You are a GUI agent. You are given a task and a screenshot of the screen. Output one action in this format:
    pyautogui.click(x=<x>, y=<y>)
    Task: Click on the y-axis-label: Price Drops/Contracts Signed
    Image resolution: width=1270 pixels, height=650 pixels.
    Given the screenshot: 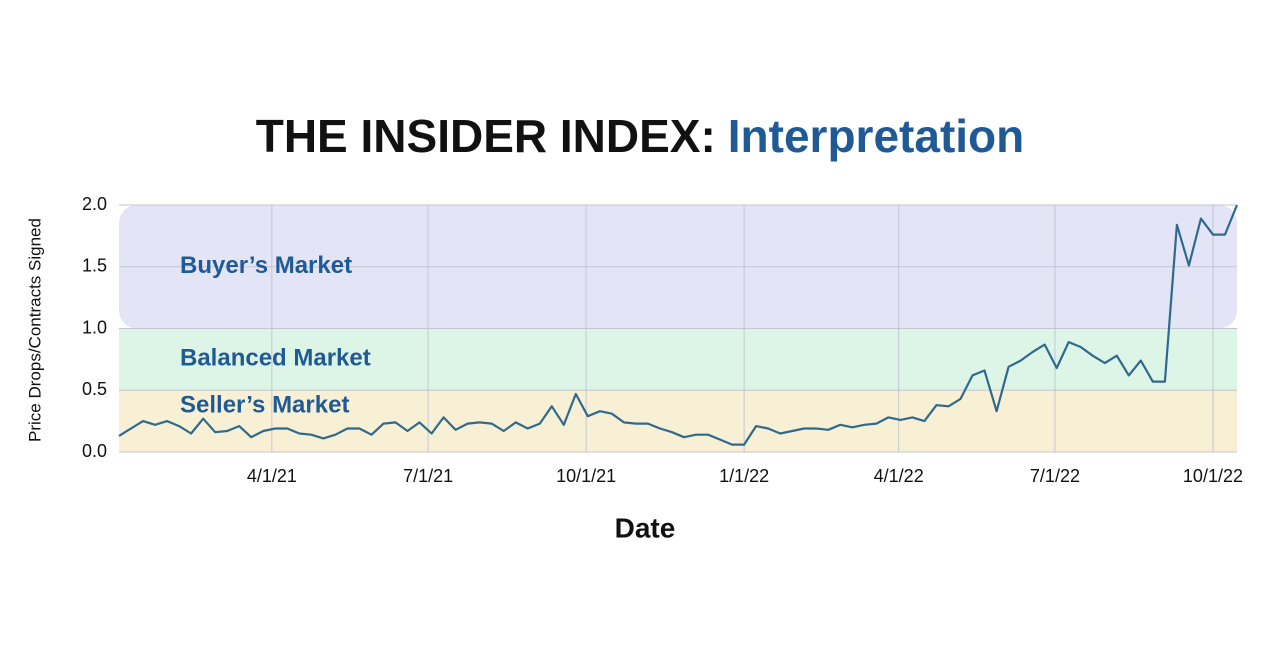 What is the action you would take?
    pyautogui.click(x=34, y=330)
    